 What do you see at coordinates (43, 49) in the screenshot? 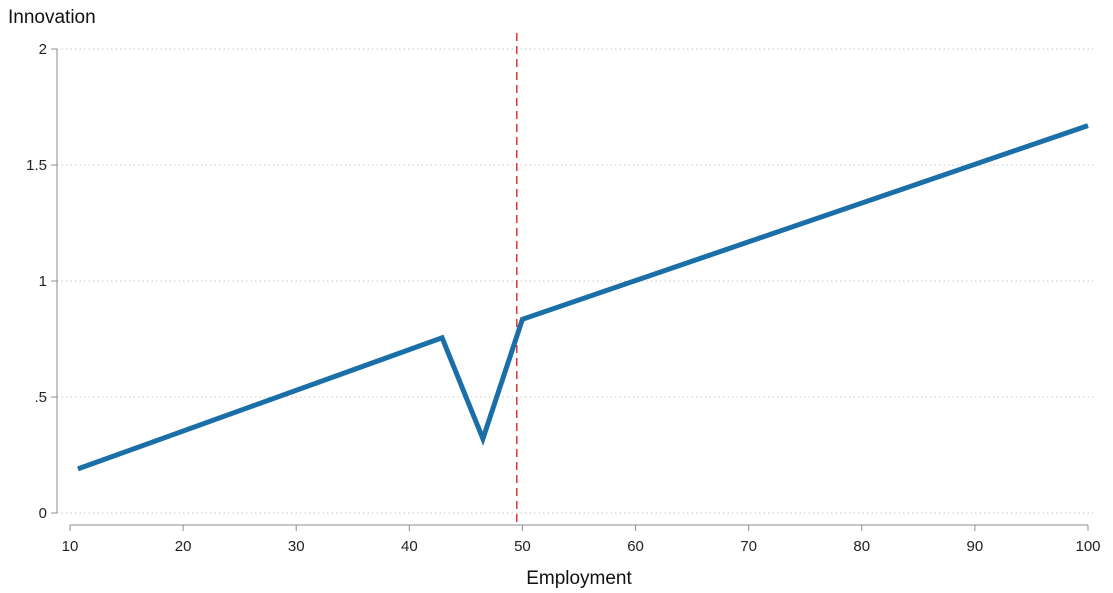
I see `y-tick-label: 2` at bounding box center [43, 49].